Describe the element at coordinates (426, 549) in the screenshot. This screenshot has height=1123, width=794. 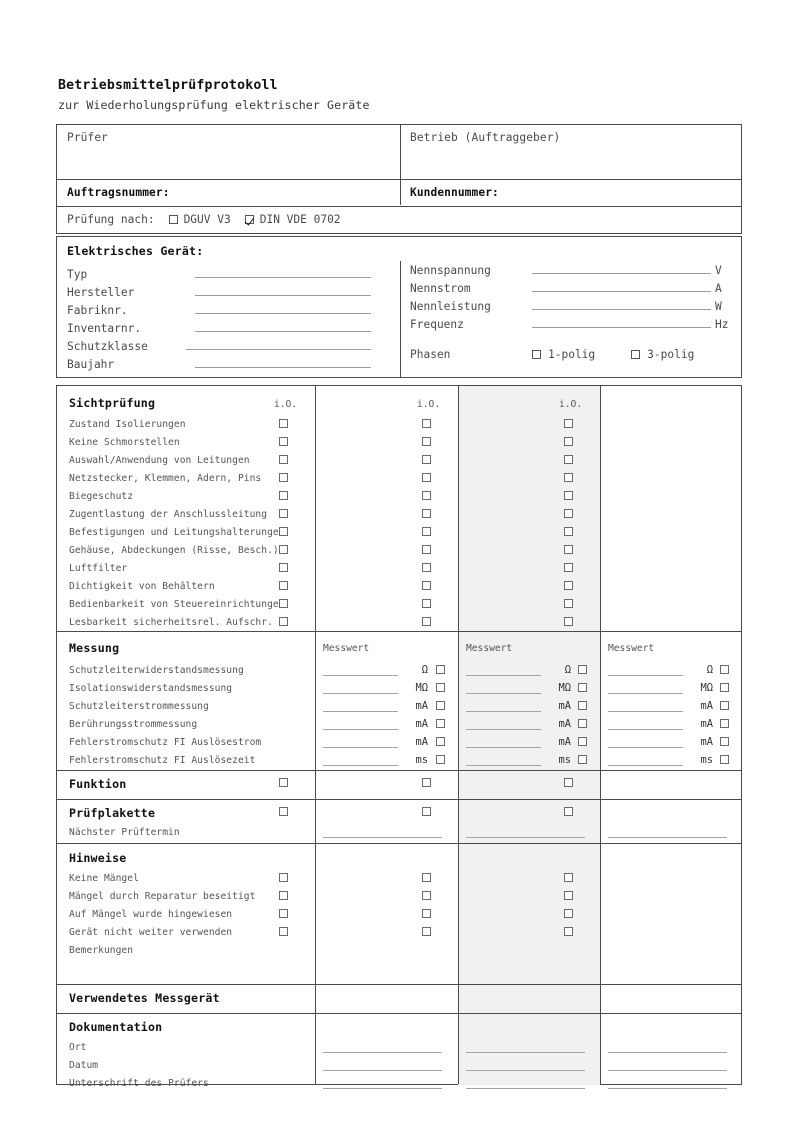
I see `sichtpruefung-checkbox-c2-r7` at that location.